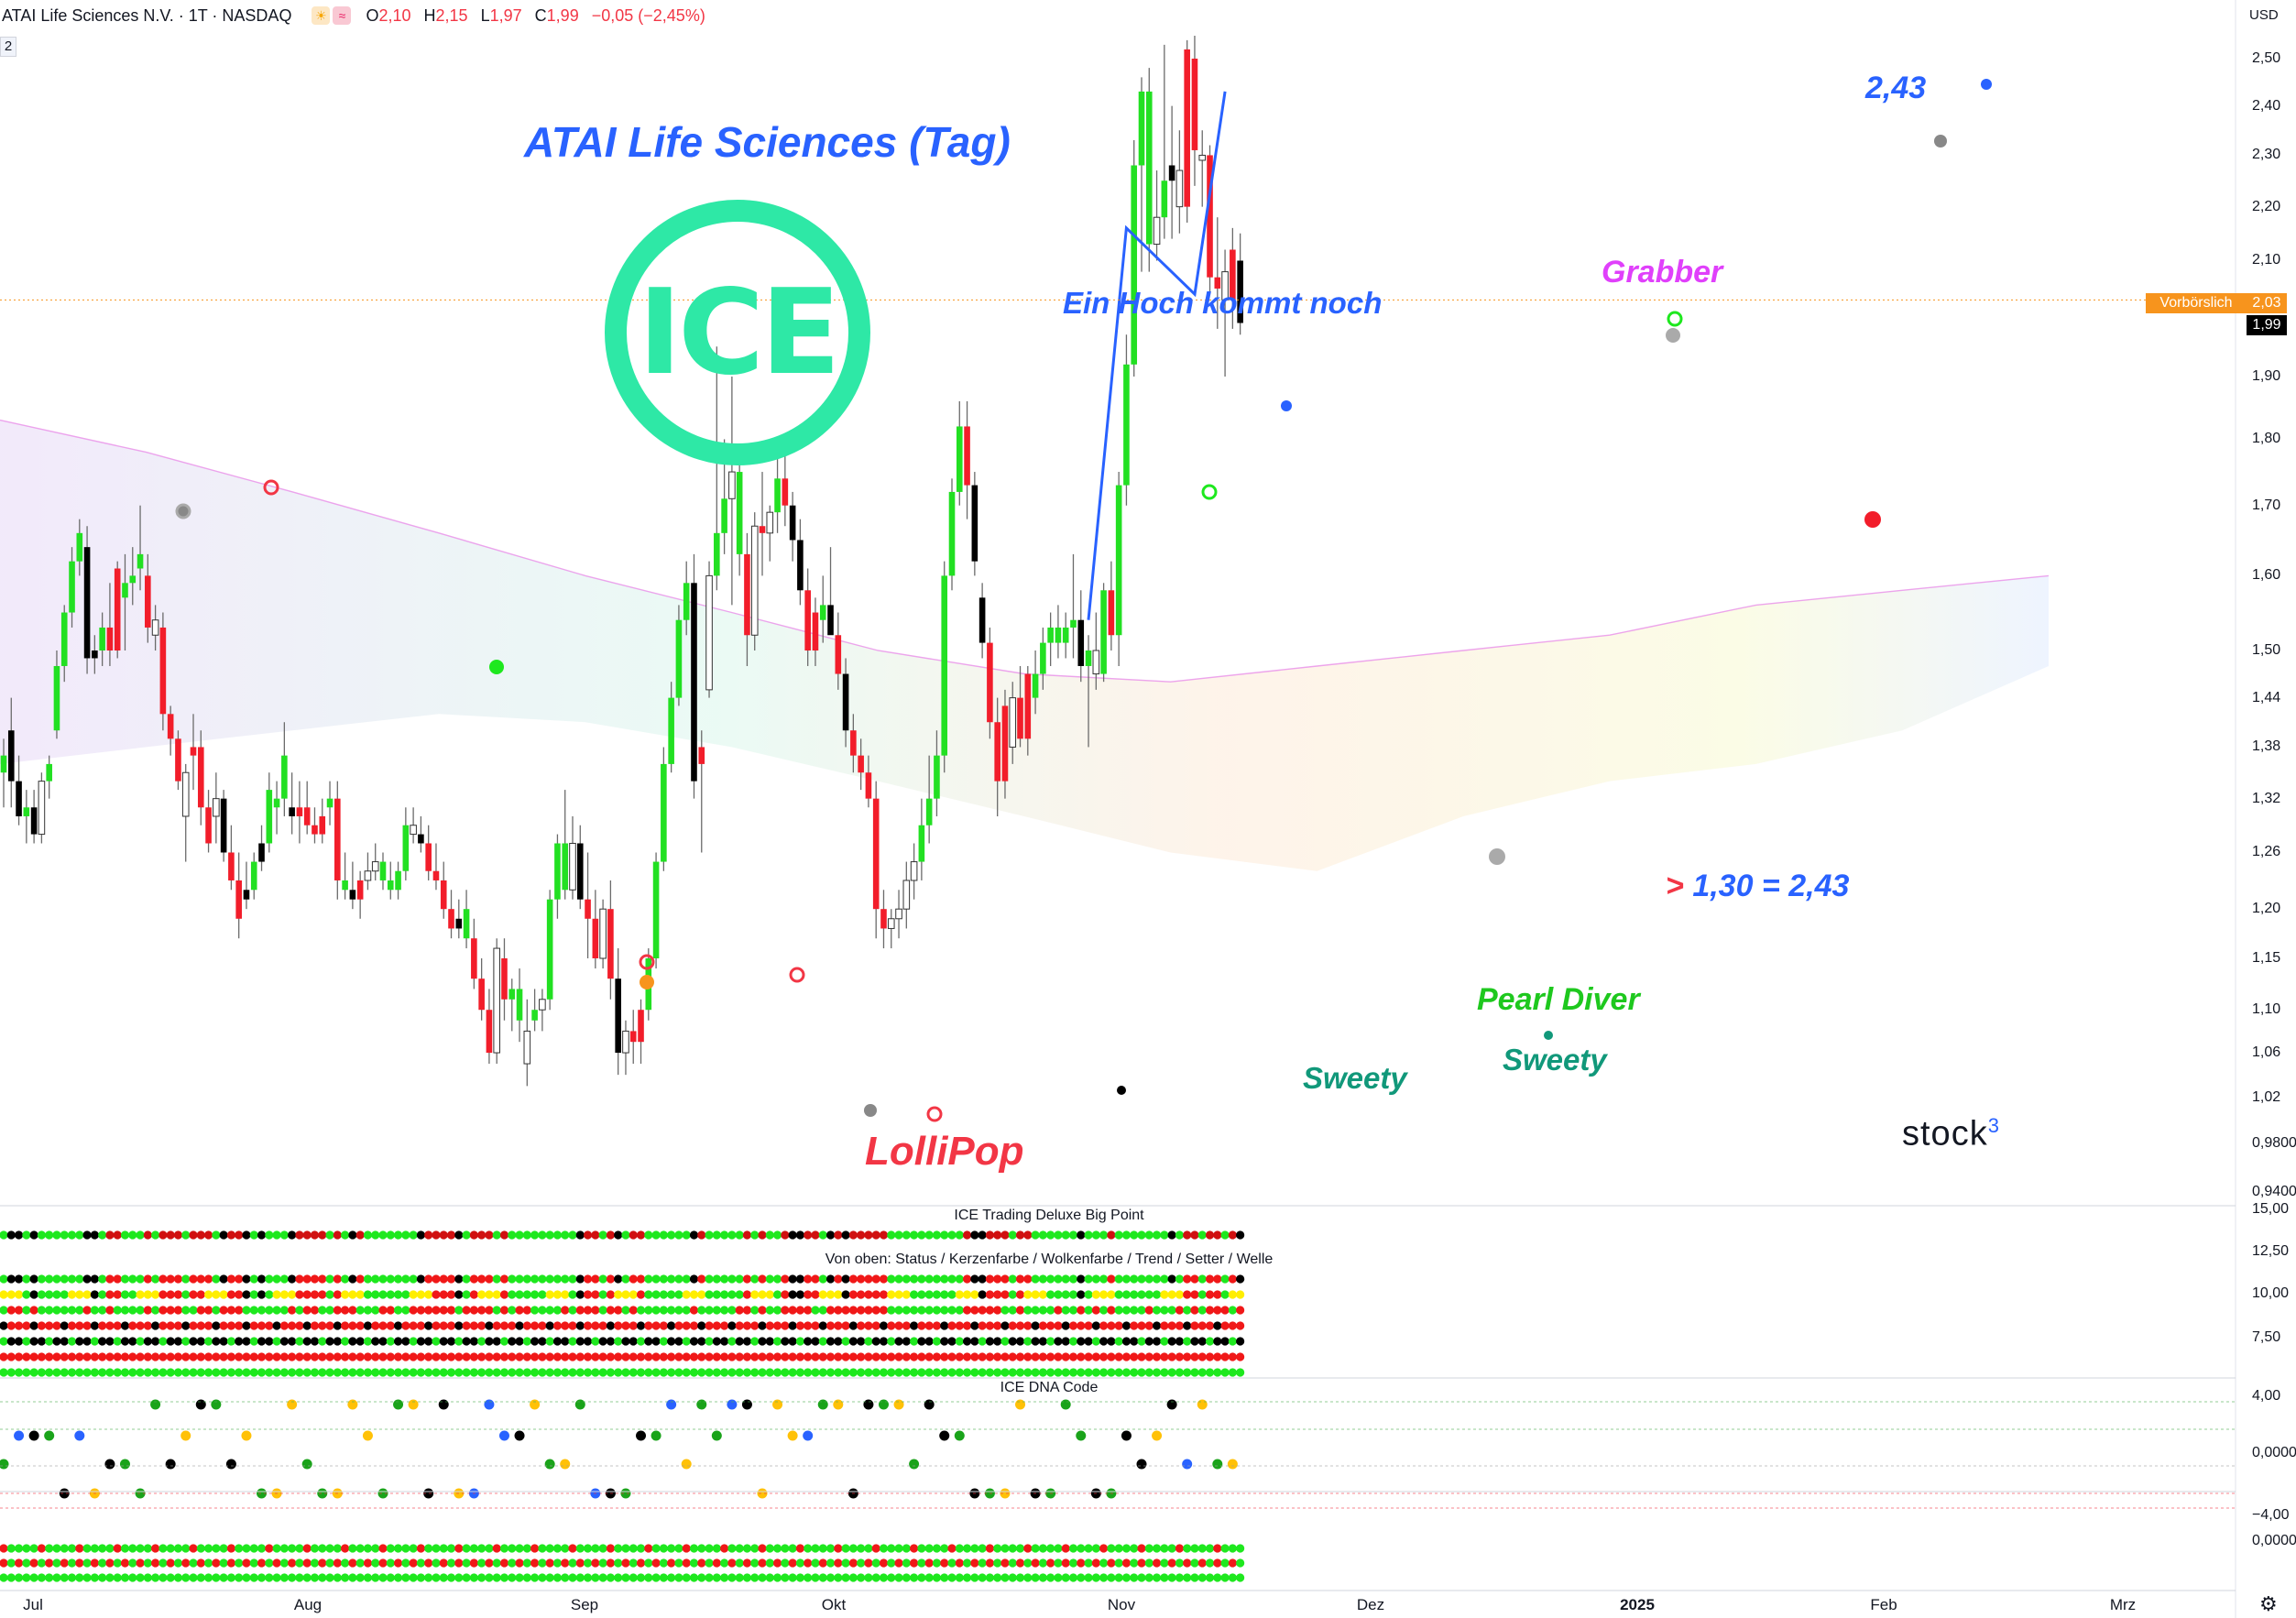 This screenshot has width=2296, height=1618. I want to click on price-axis-label: 1,90, so click(2266, 376).